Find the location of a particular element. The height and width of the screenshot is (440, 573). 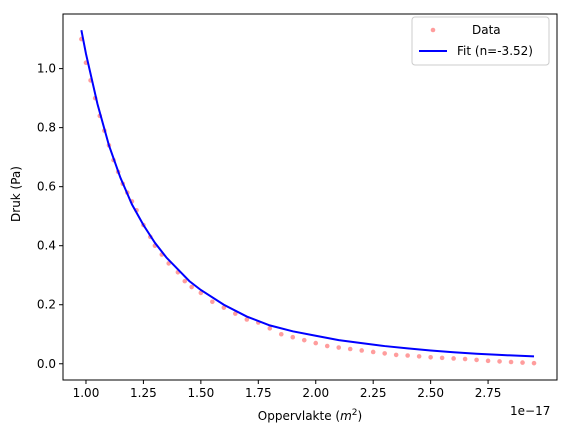

x-tick-label: 2.25 is located at coordinates (373, 393).